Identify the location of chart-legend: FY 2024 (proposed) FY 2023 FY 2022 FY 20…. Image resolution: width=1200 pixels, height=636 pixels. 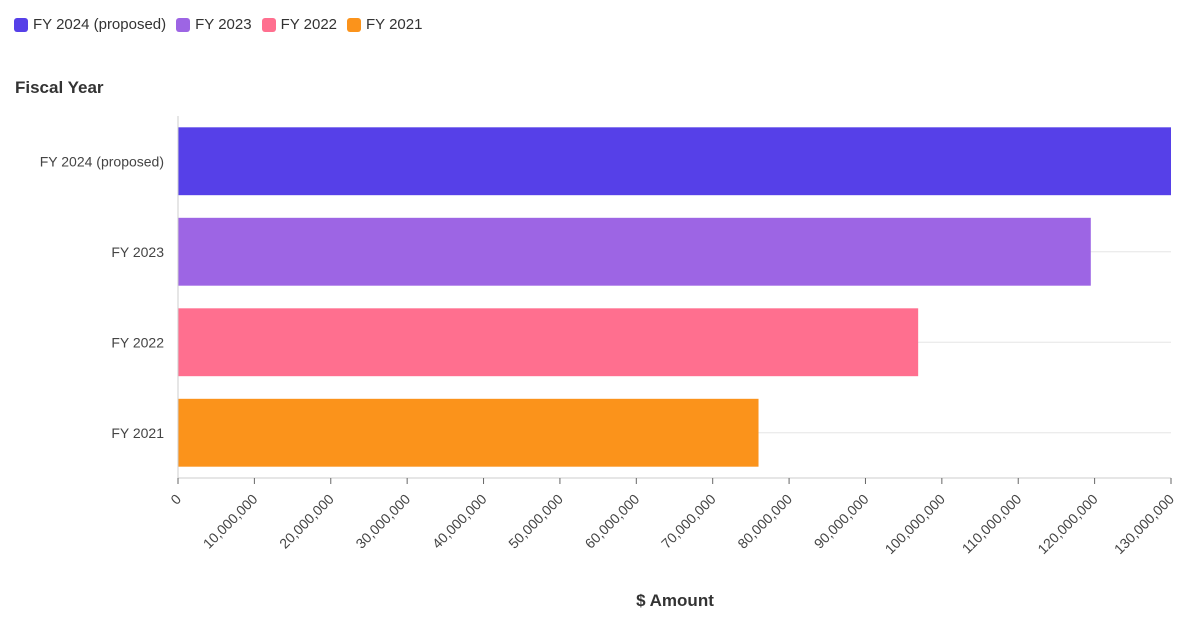
(218, 24).